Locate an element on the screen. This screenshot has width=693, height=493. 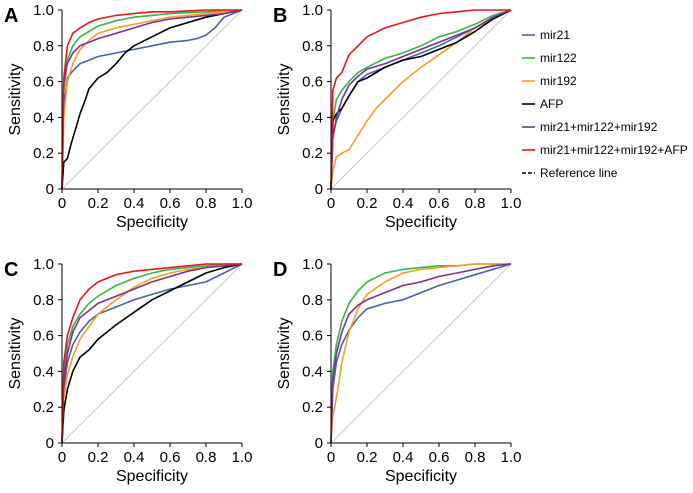
legend-item: AFP is located at coordinates (542, 104).